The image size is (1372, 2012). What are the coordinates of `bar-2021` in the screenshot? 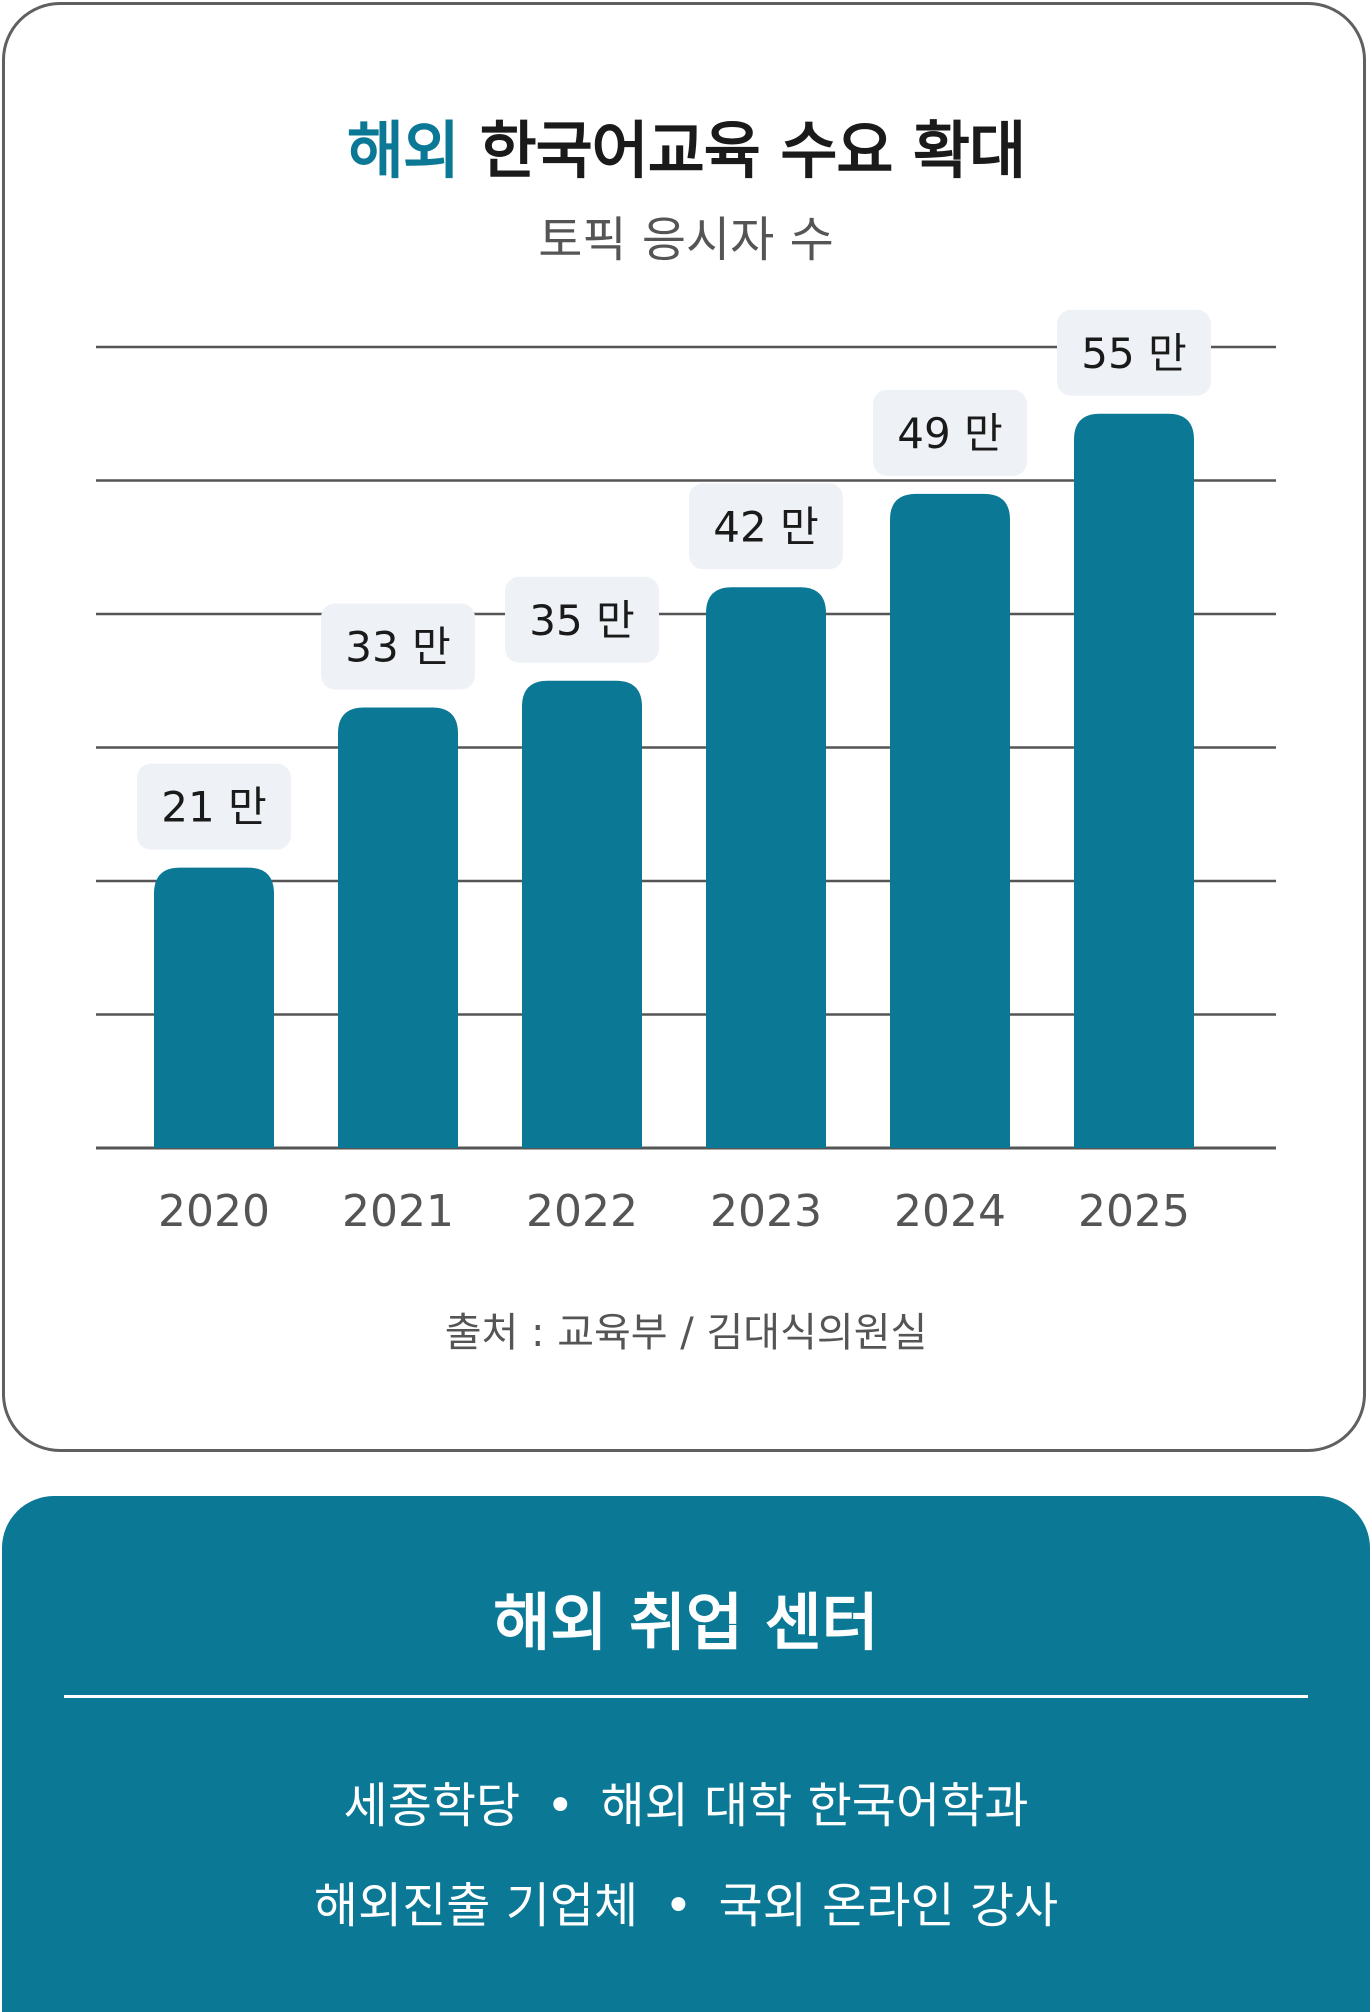 It's located at (398, 927).